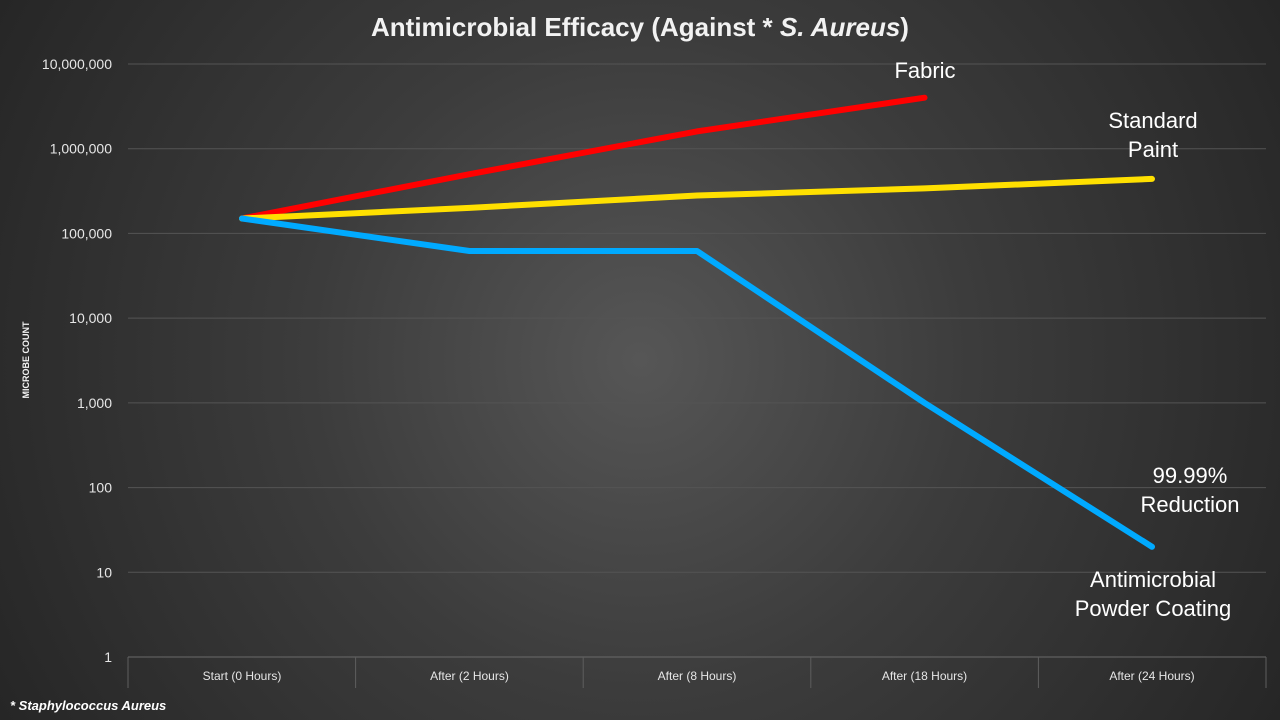 The width and height of the screenshot is (1280, 720). I want to click on y-tick-label: 1,000,000, so click(81, 149).